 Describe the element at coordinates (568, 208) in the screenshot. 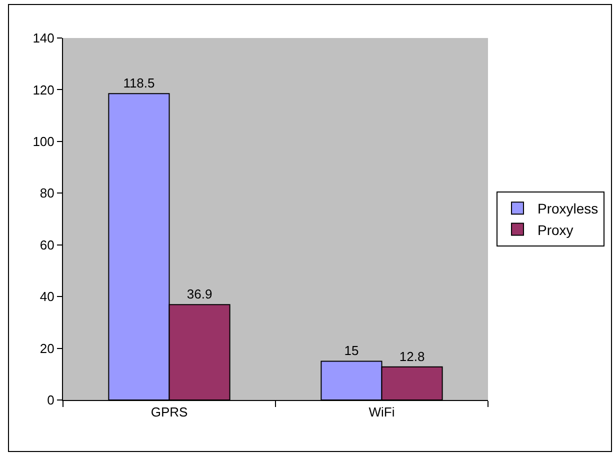

I see `legend-label: Proxyless` at that location.